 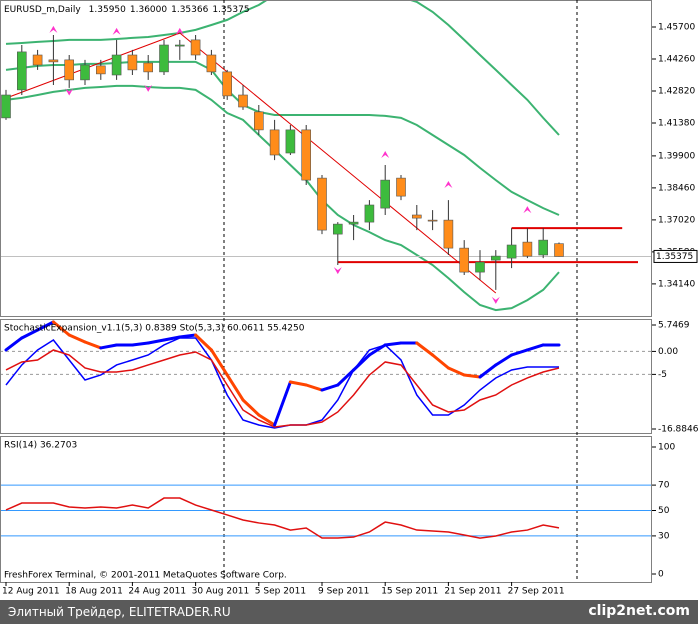 What do you see at coordinates (676, 156) in the screenshot?
I see `y-tick-label: 1.39900` at bounding box center [676, 156].